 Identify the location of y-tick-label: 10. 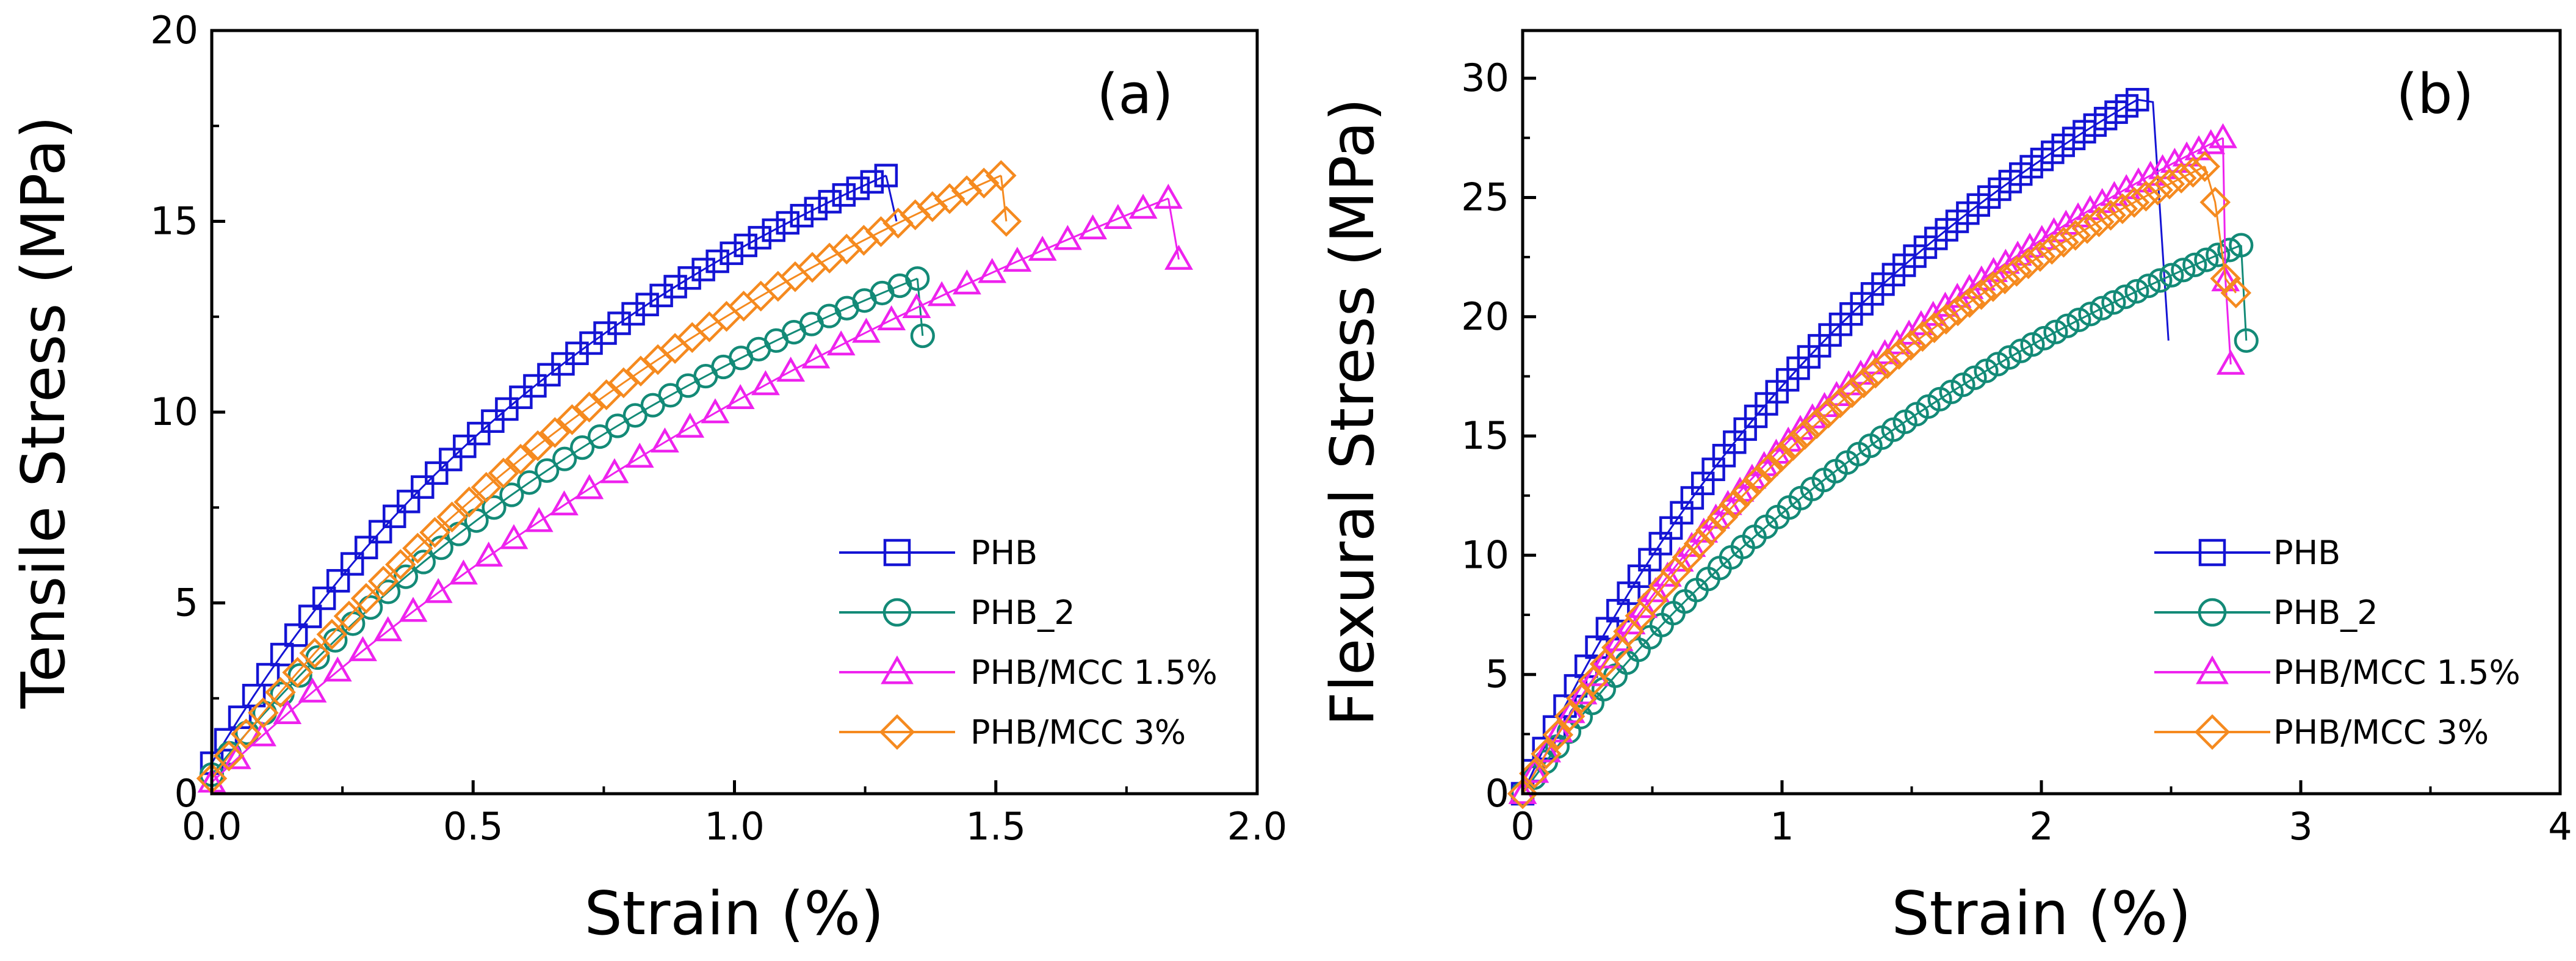
(174, 412).